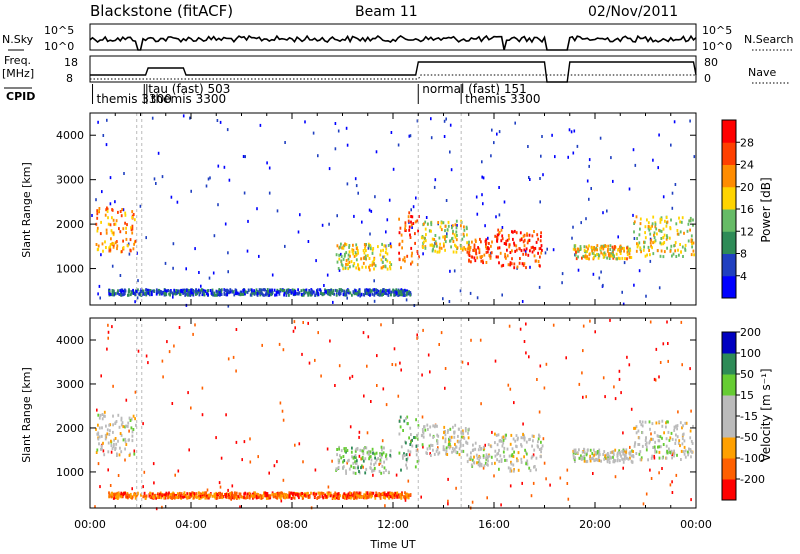  I want to click on y-tick-label: 3000, so click(70, 180).